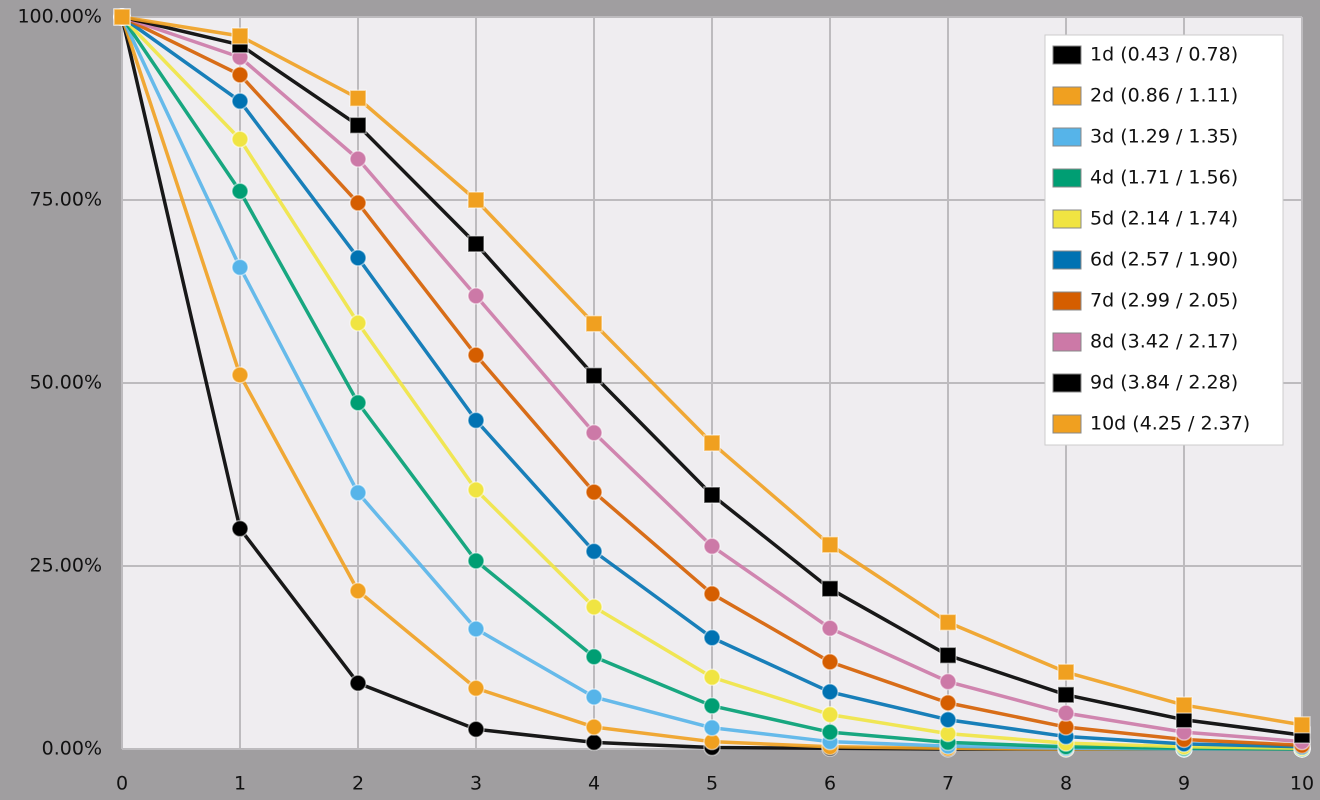 The height and width of the screenshot is (800, 1320). I want to click on y-tick-label: 50.00%, so click(66, 383).